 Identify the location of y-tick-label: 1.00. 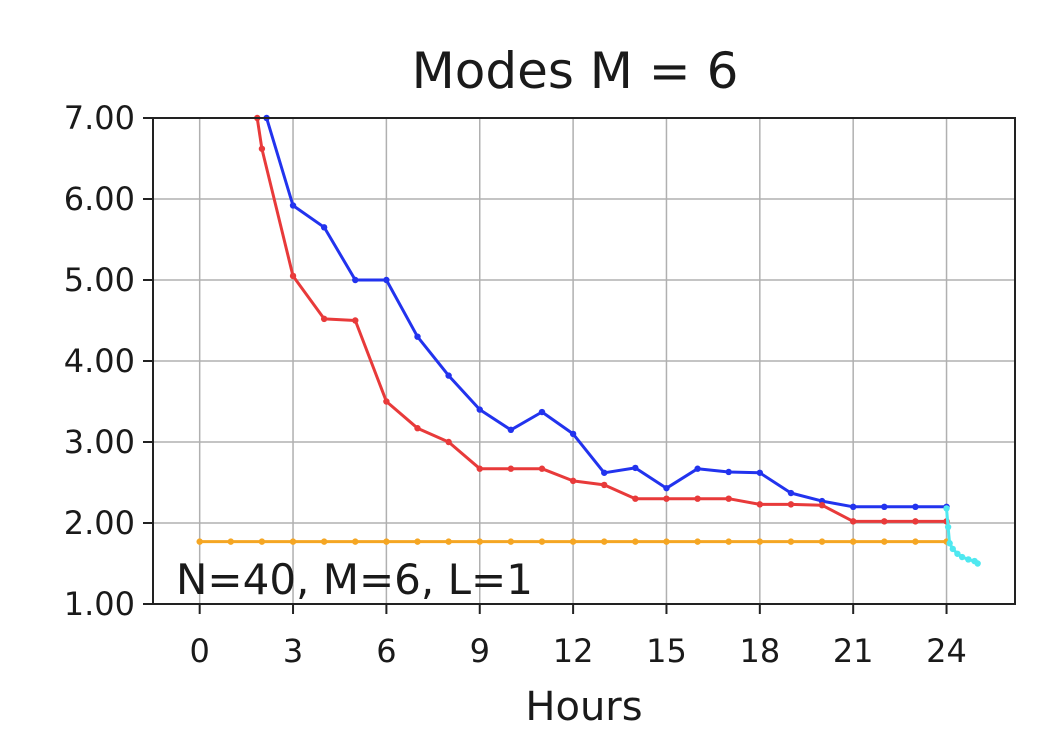
(99, 604).